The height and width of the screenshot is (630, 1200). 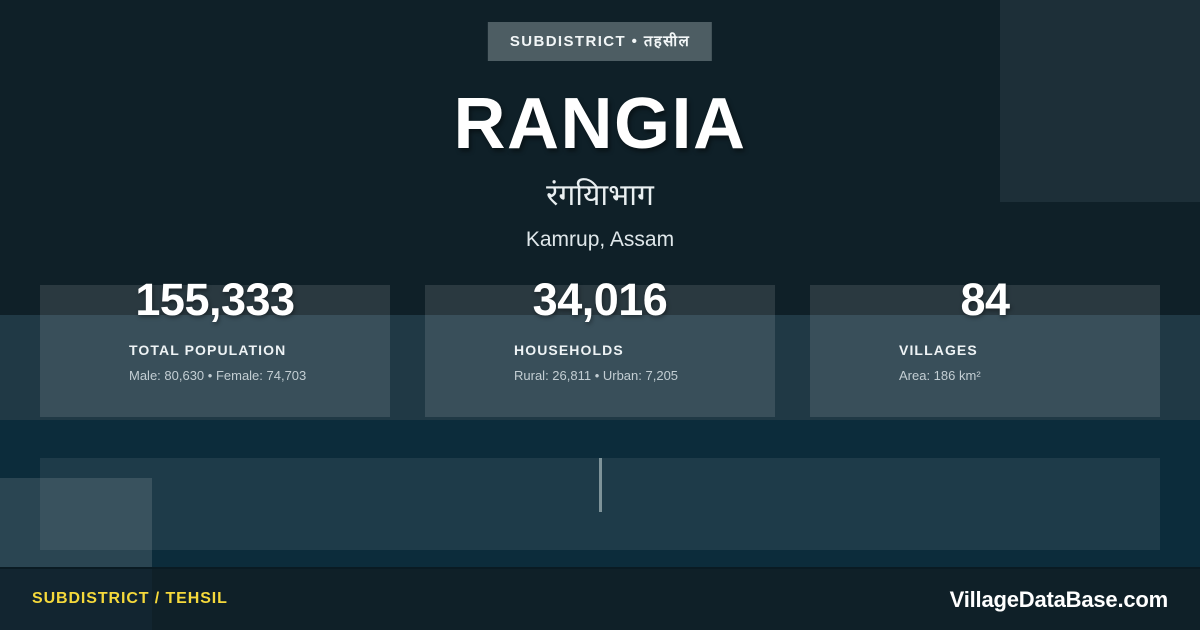 I want to click on stat-sublabel: Area: 186 km², so click(x=940, y=375).